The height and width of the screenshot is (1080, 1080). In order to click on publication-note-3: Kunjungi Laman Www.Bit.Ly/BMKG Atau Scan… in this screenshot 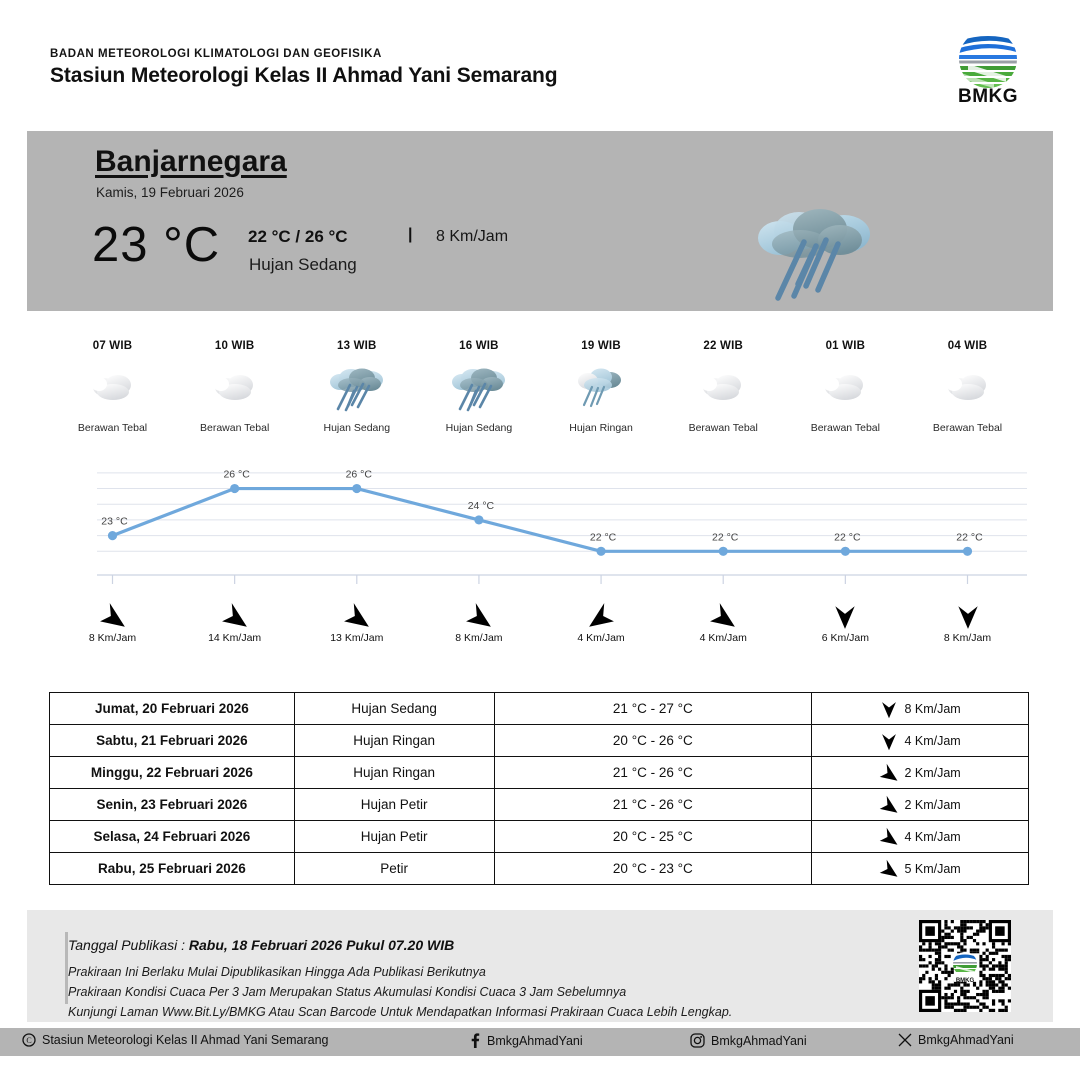, I will do `click(400, 1012)`.